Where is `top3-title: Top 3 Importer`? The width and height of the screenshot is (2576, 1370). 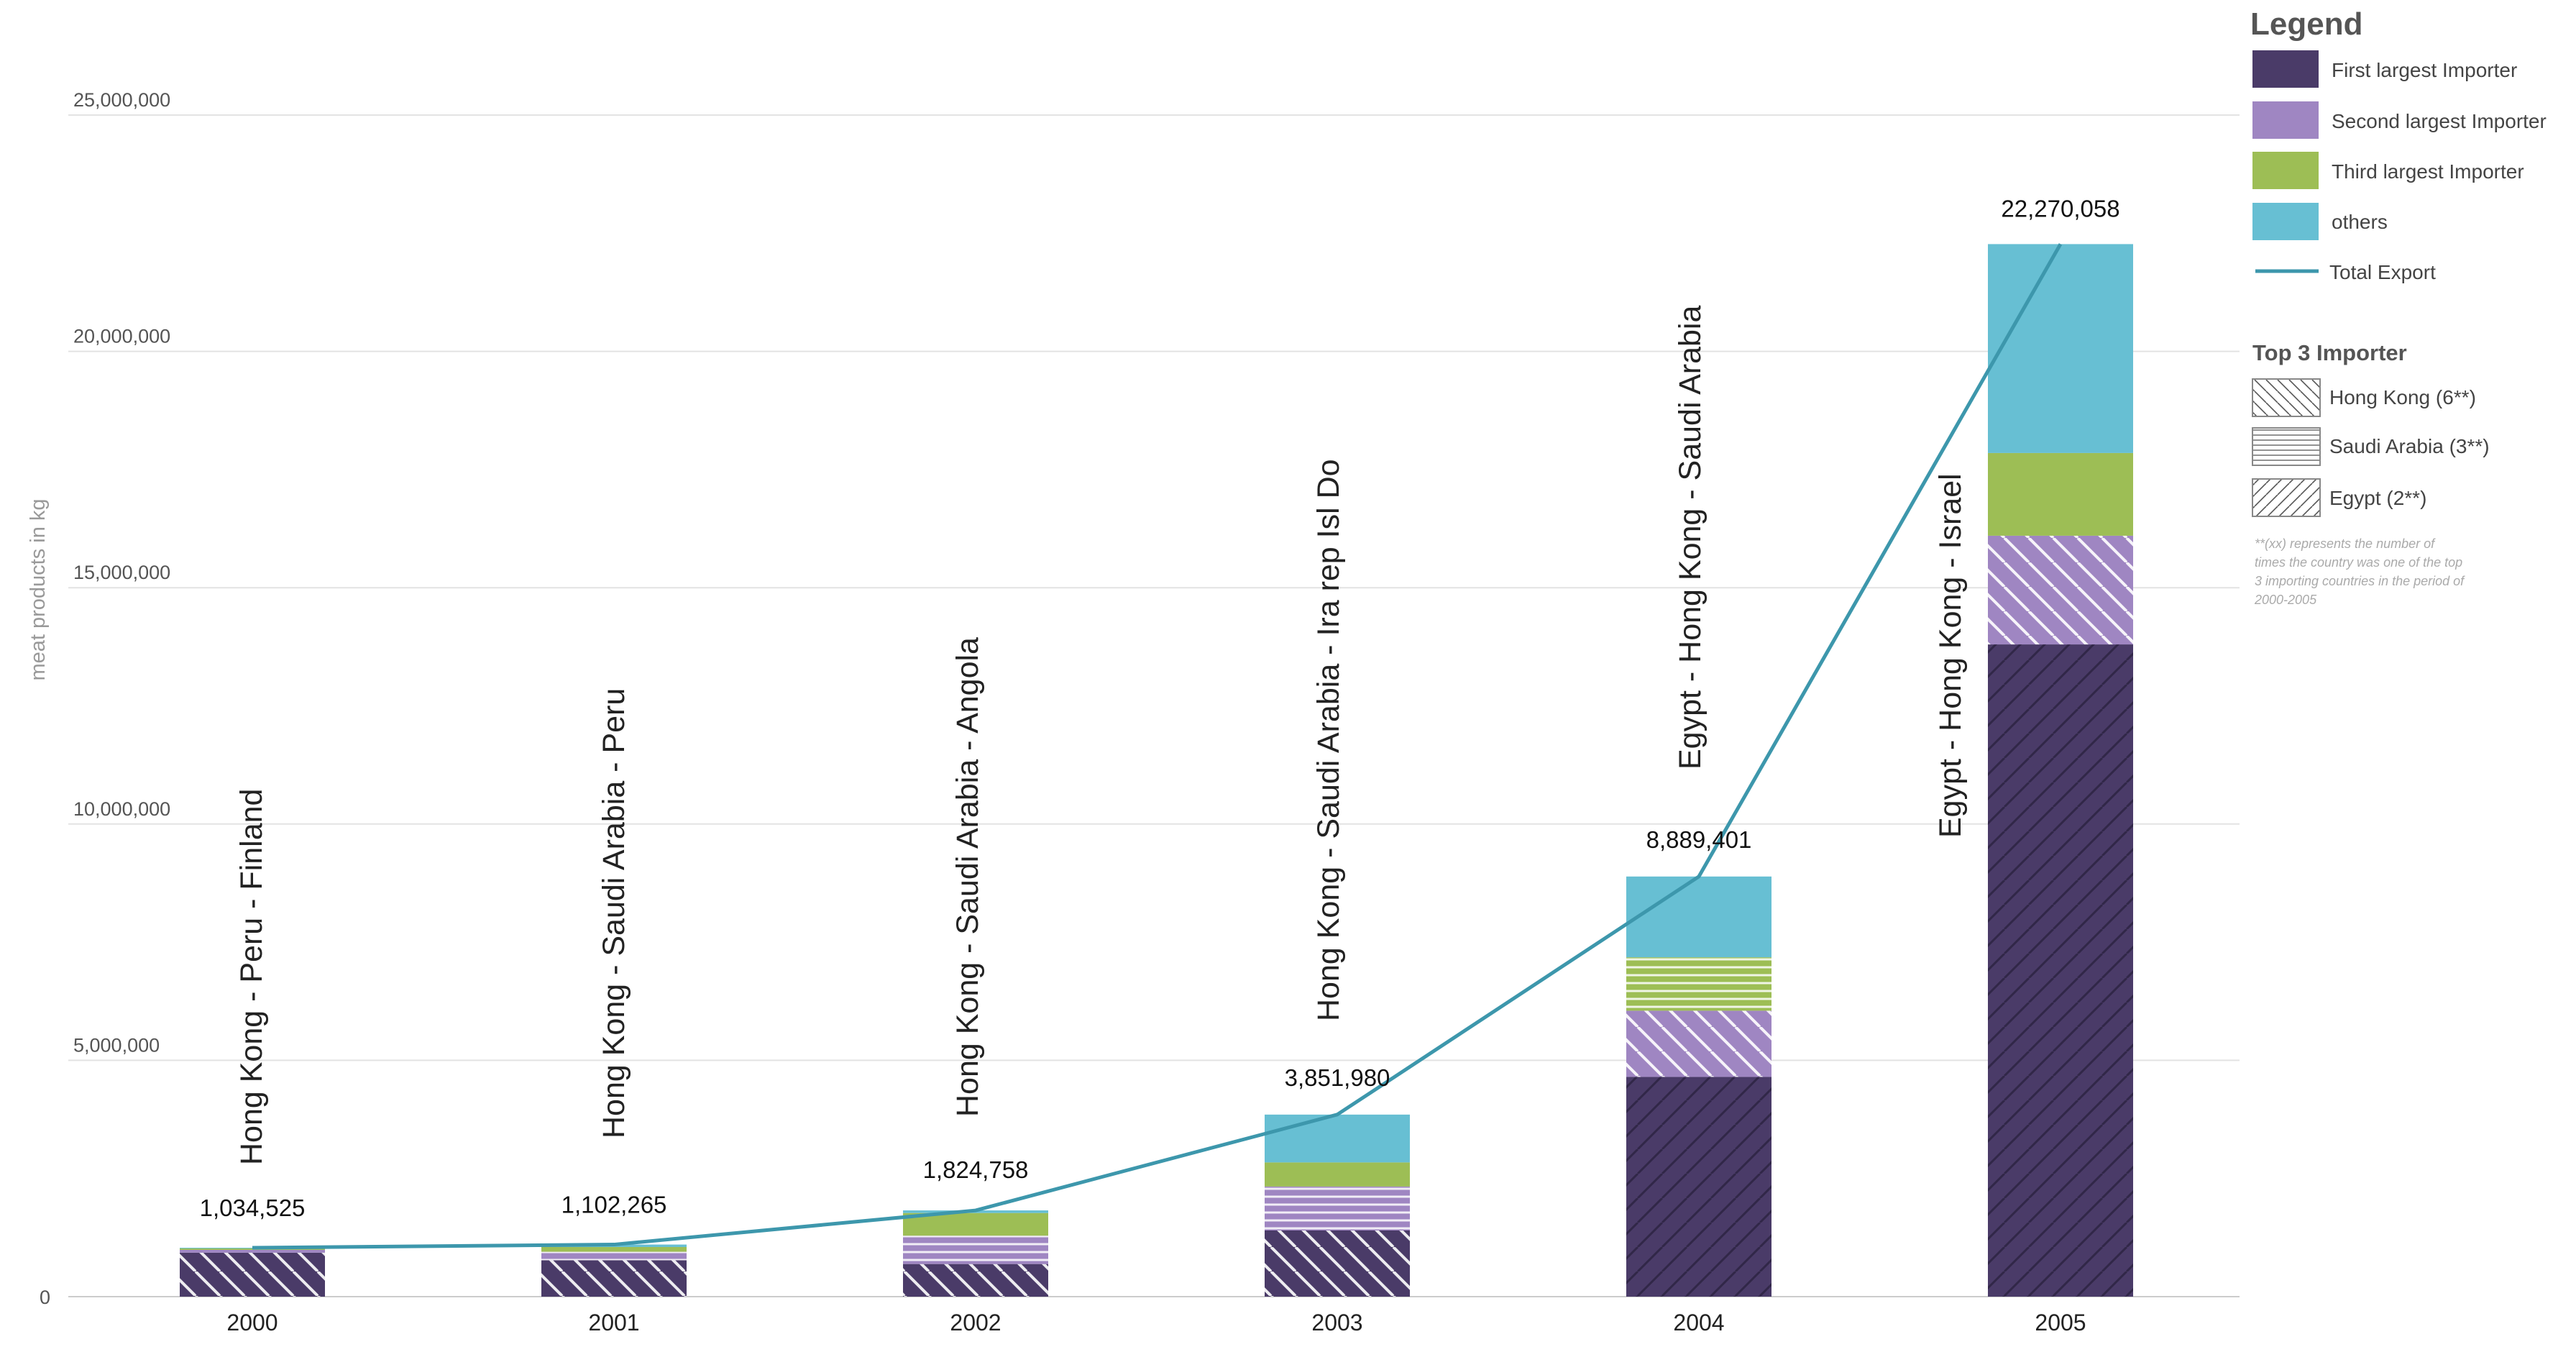
top3-title: Top 3 Importer is located at coordinates (2329, 352).